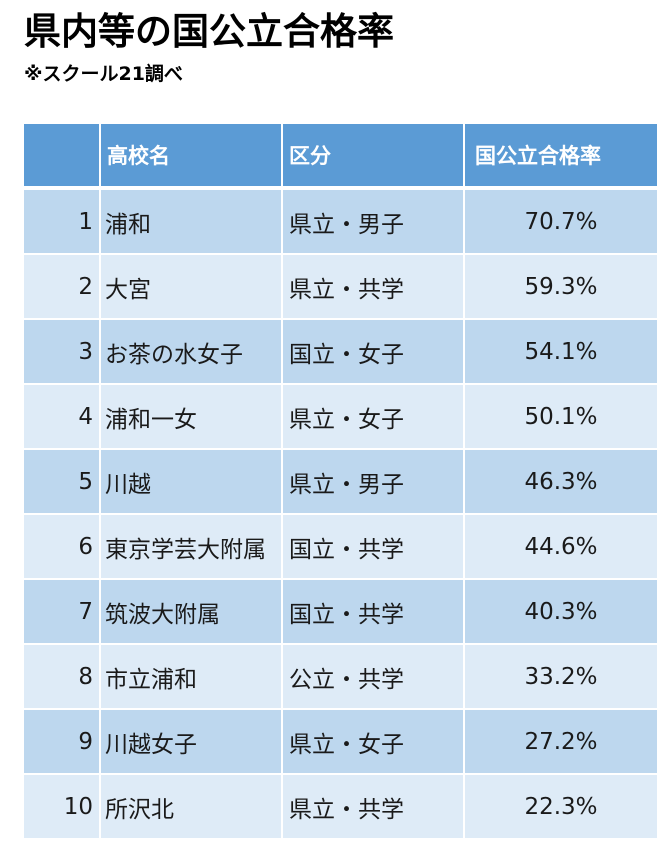 The image size is (657, 841). I want to click on pass-rate-cell: 70.7%, so click(560, 221).